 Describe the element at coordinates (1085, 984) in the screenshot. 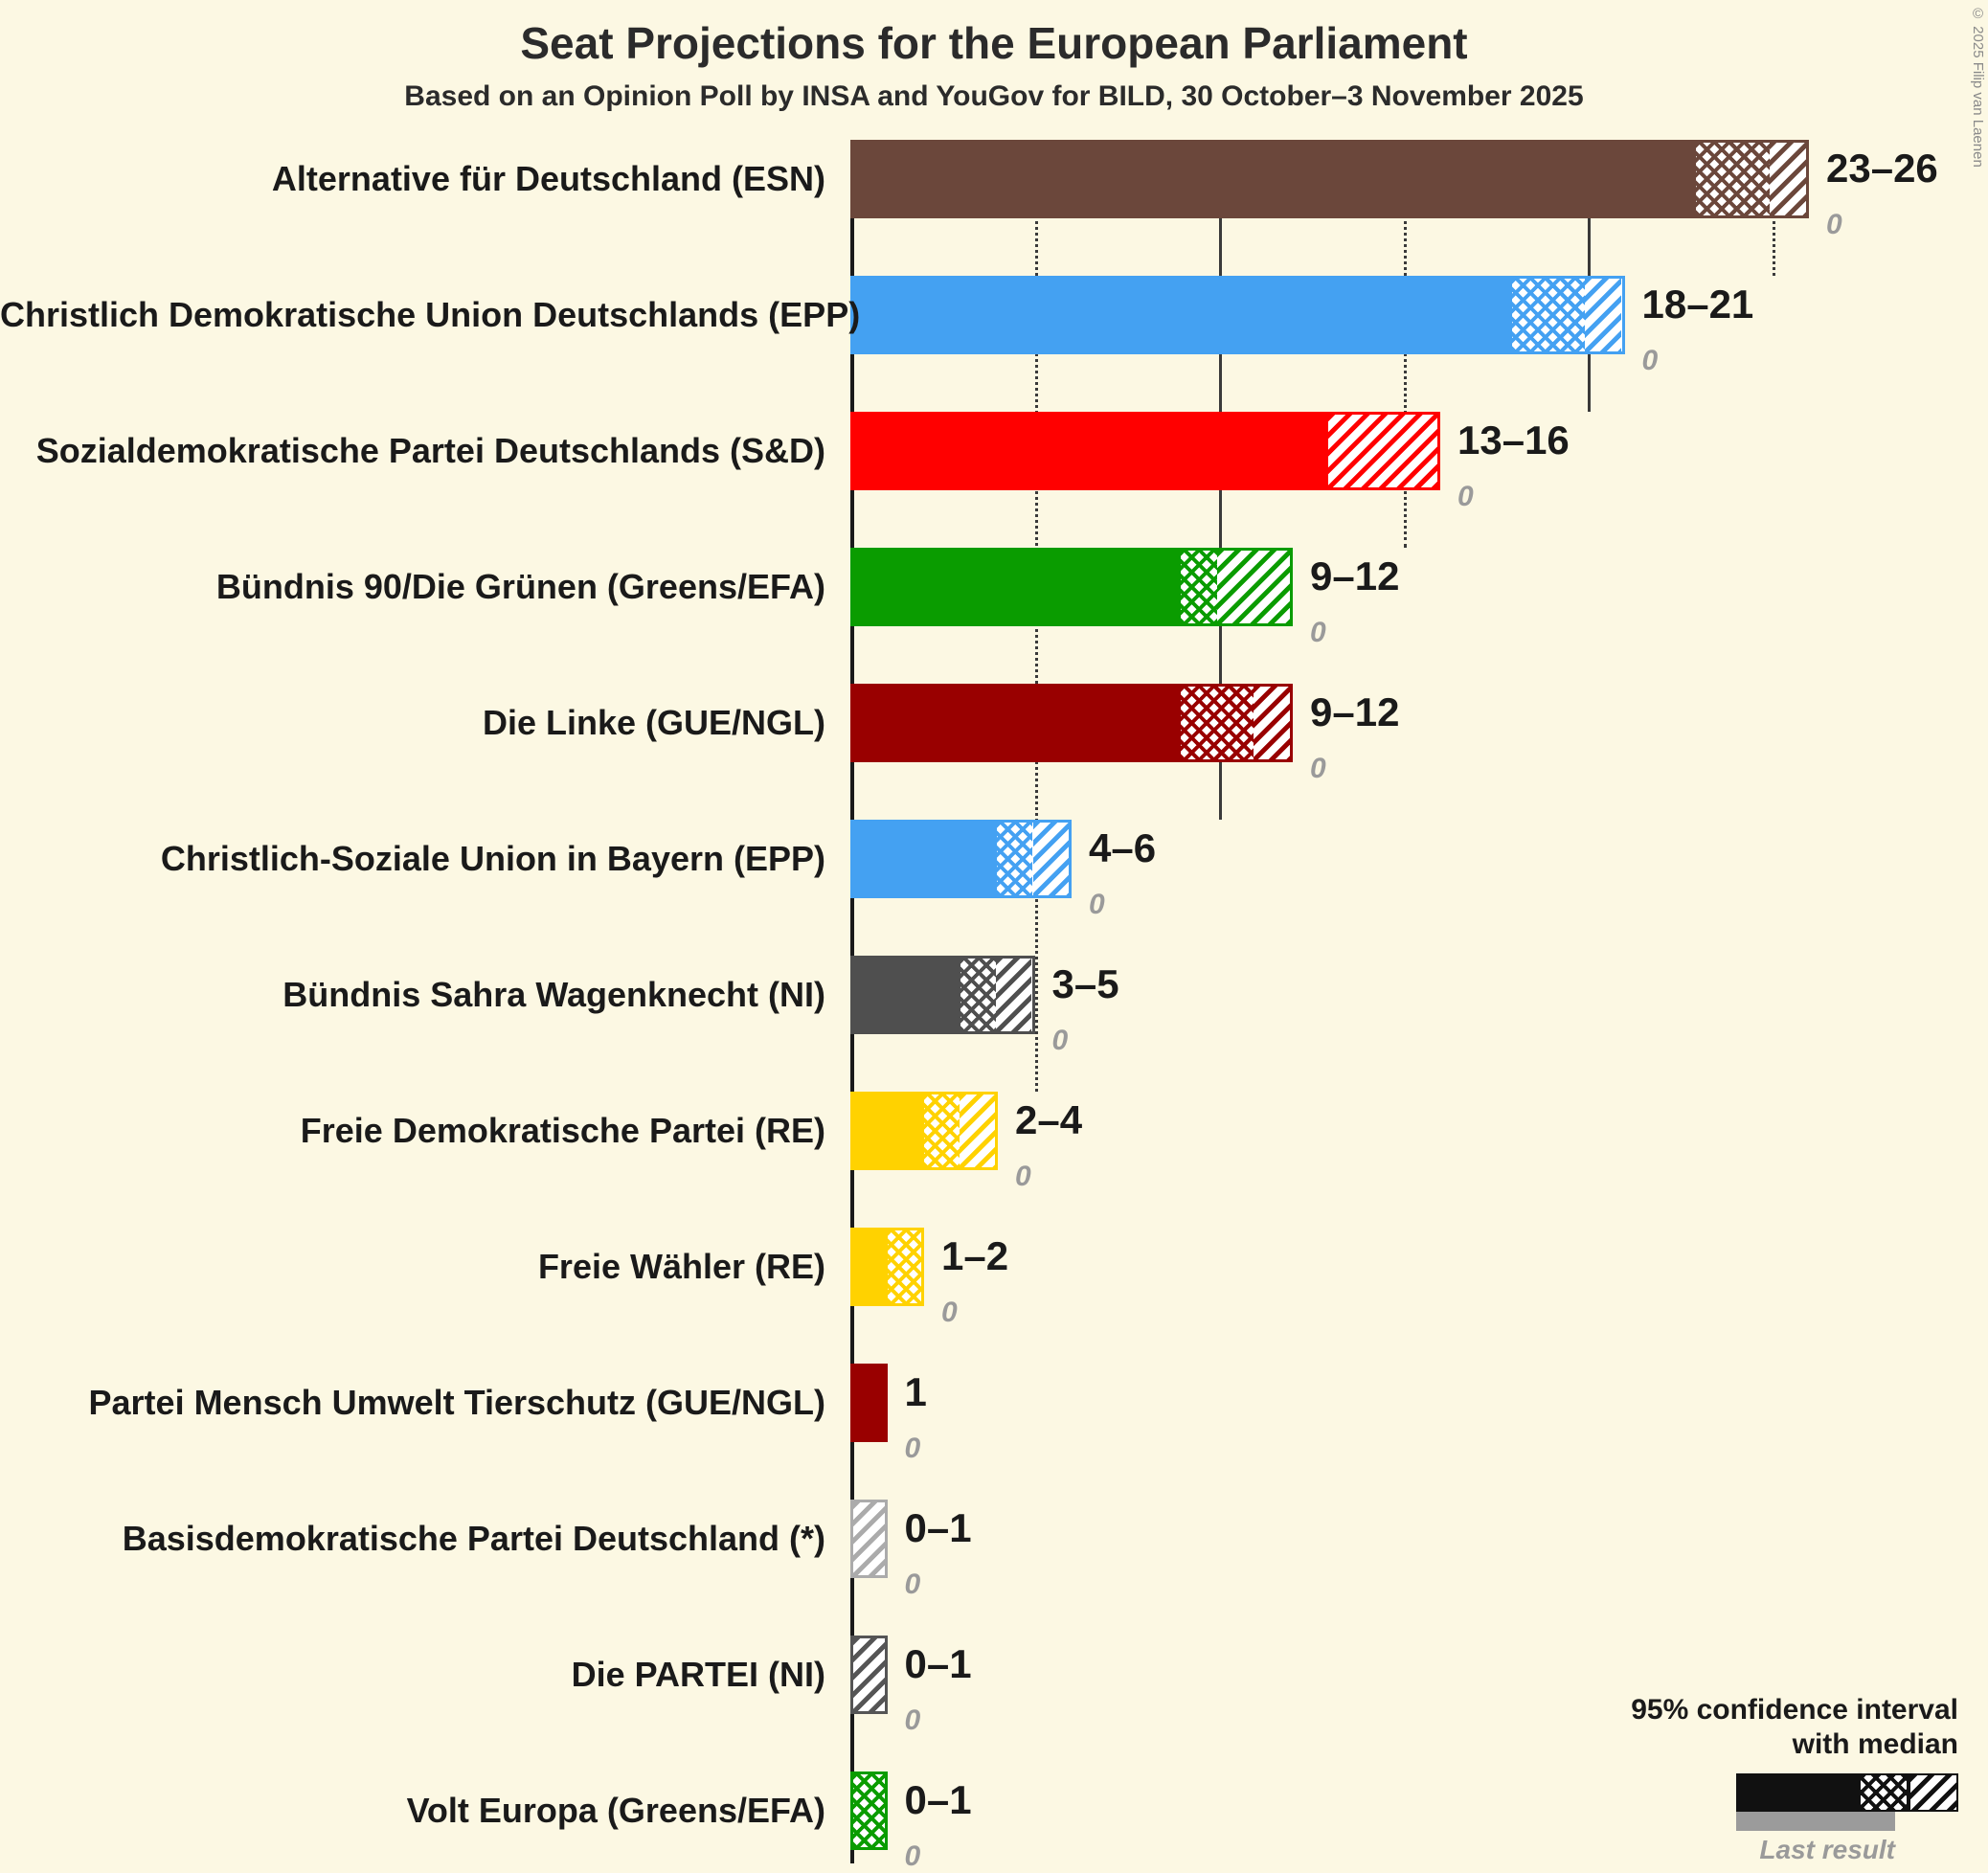

I see `seats-range-label: 3–5` at that location.